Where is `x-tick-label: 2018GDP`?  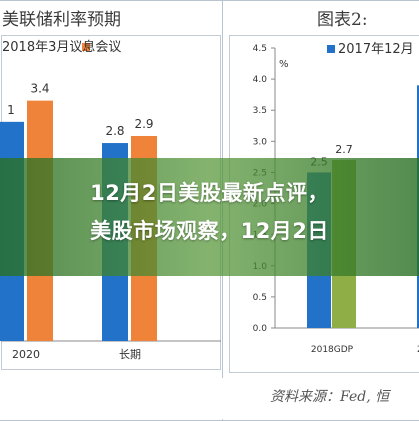
x-tick-label: 2018GDP is located at coordinates (332, 350).